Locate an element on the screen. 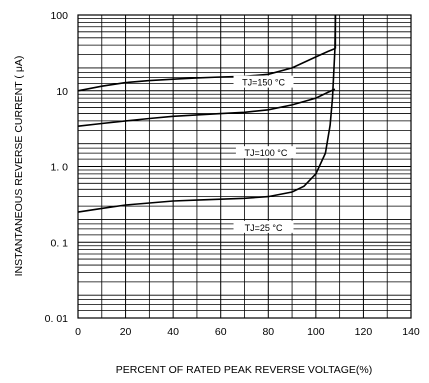 Image resolution: width=429 pixels, height=383 pixels. x-tick-label: 20 is located at coordinates (126, 332).